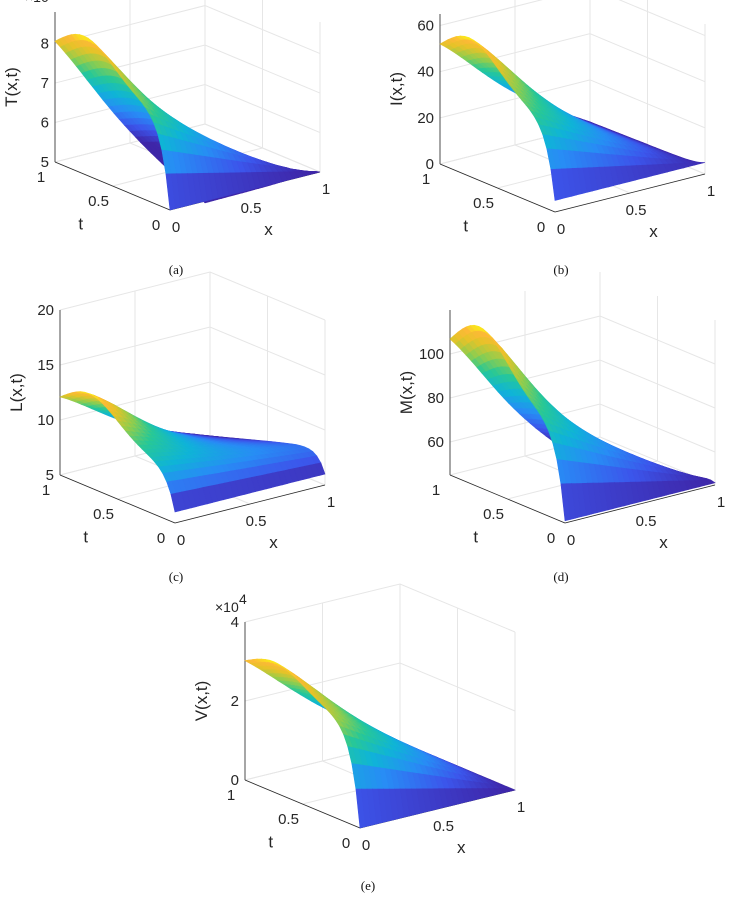  Describe the element at coordinates (396, 89) in the screenshot. I see `z-axis-label-b: I(x,t)` at that location.